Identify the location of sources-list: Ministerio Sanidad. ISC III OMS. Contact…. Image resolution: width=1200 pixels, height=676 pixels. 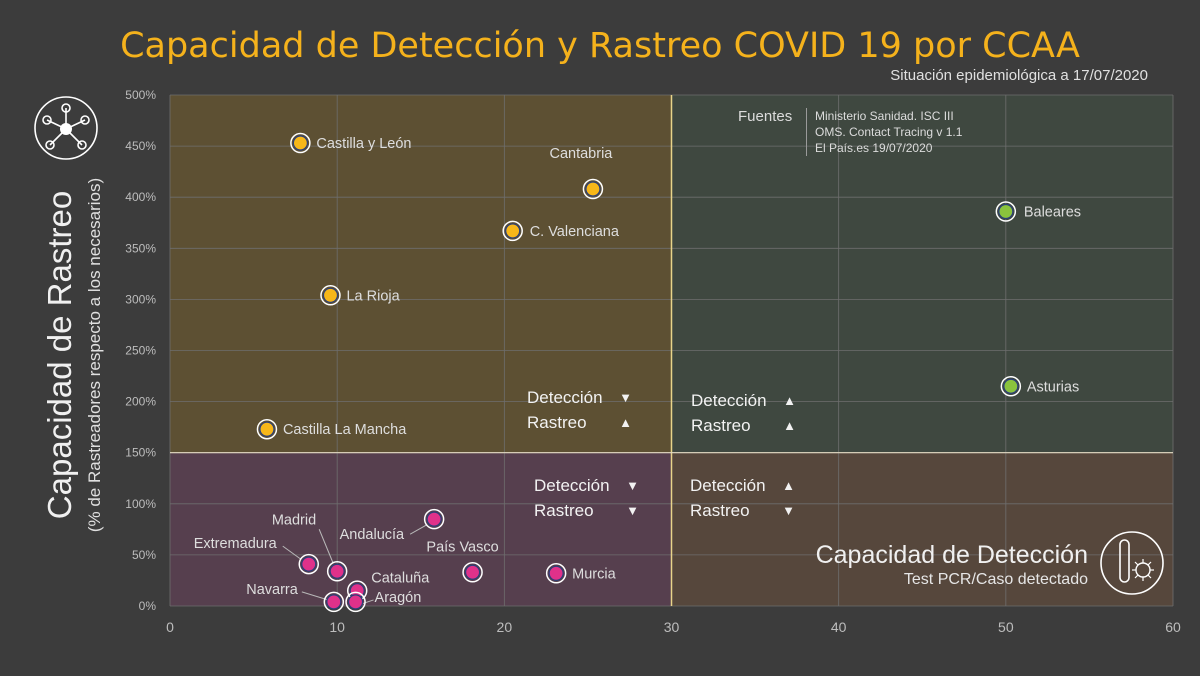
(884, 132).